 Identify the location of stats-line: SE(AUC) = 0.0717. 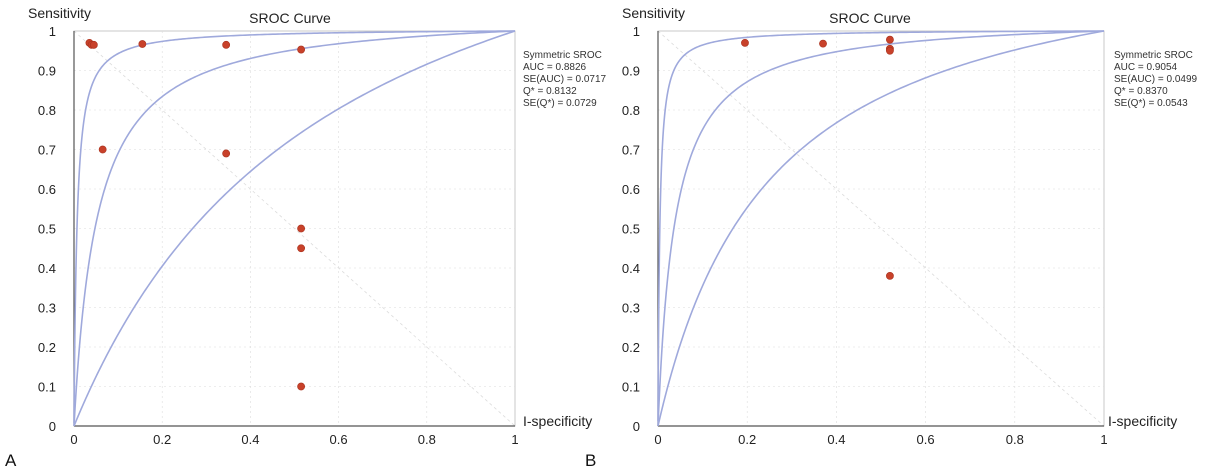
(565, 79).